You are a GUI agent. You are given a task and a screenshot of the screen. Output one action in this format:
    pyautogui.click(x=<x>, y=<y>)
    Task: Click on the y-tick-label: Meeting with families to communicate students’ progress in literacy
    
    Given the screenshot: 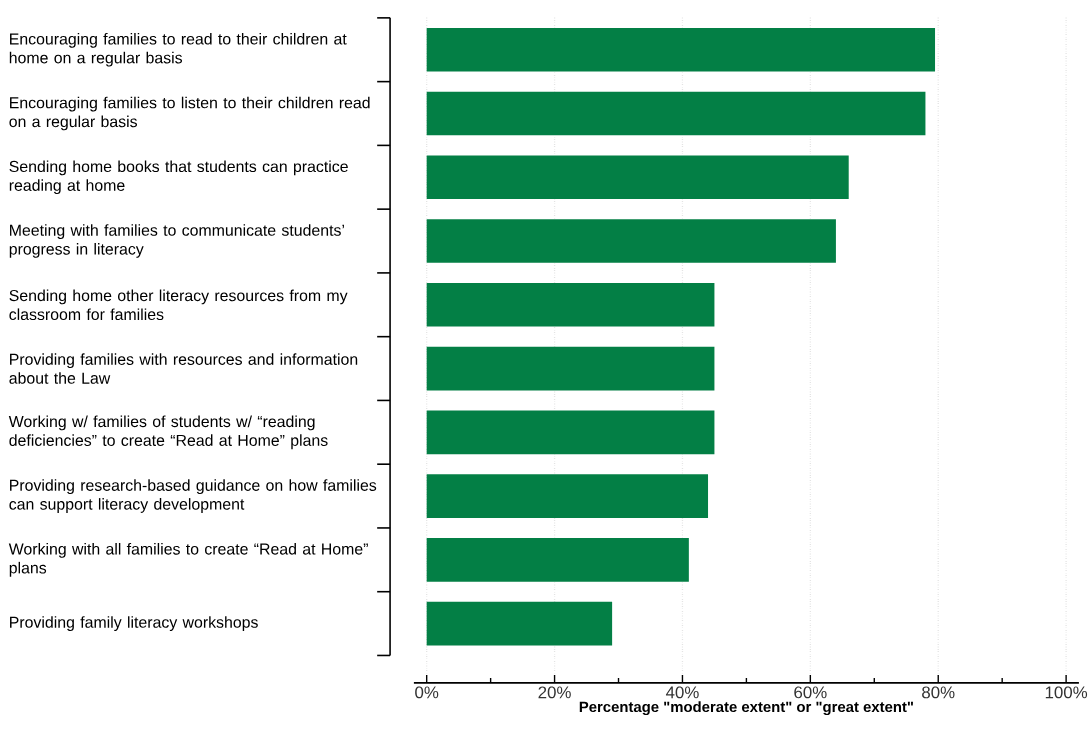 What is the action you would take?
    pyautogui.click(x=176, y=241)
    